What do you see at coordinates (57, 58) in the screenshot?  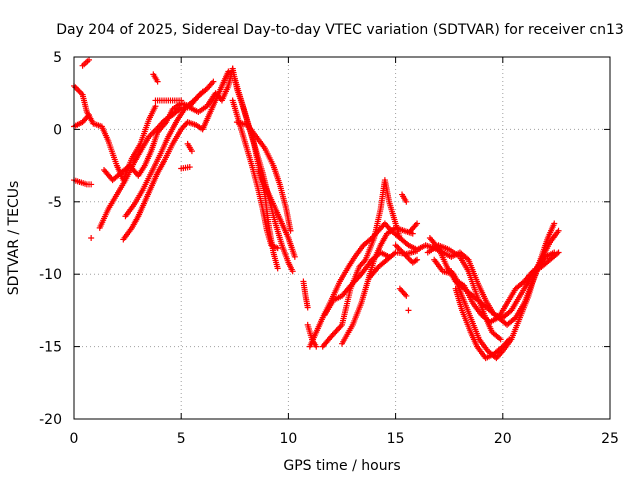 I see `y-tick-label: 5` at bounding box center [57, 58].